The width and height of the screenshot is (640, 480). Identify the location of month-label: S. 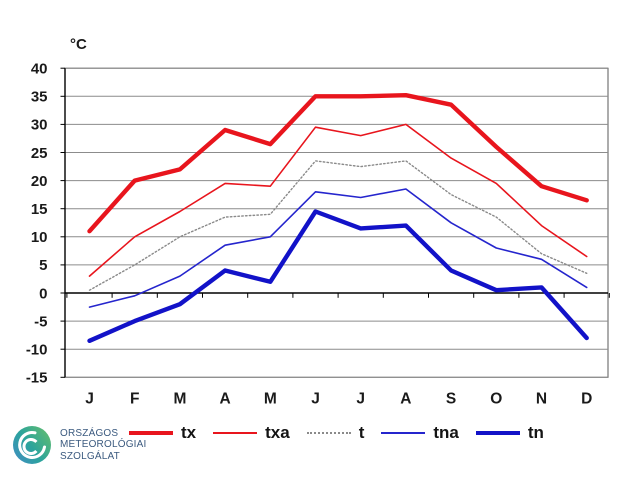
(451, 399).